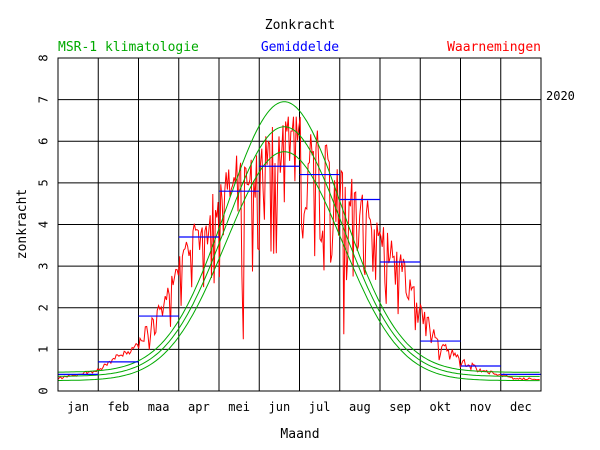 This screenshot has width=600, height=450. What do you see at coordinates (44, 266) in the screenshot?
I see `y-tick-label: 3` at bounding box center [44, 266].